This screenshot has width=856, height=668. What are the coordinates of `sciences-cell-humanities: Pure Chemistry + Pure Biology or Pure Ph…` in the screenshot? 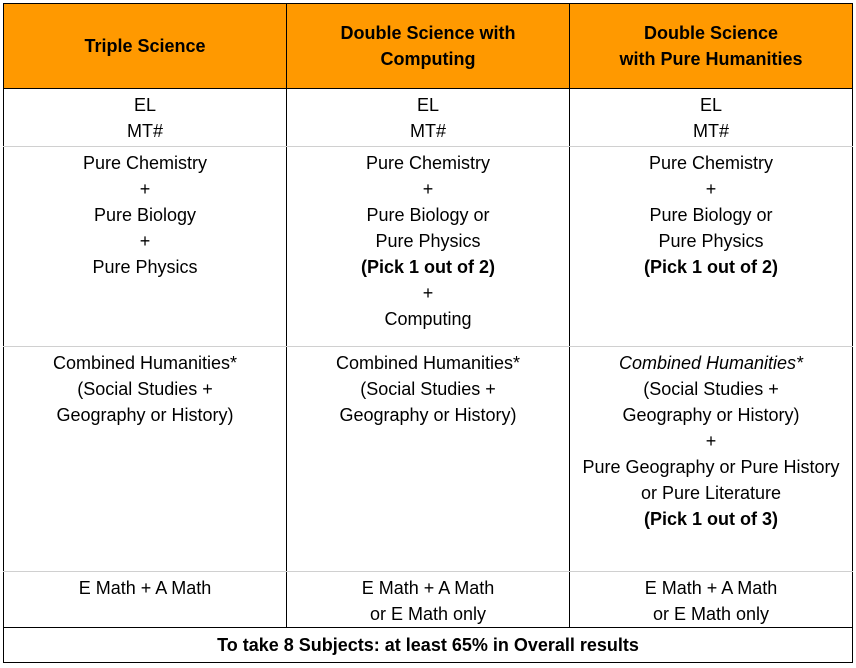 It's located at (711, 246).